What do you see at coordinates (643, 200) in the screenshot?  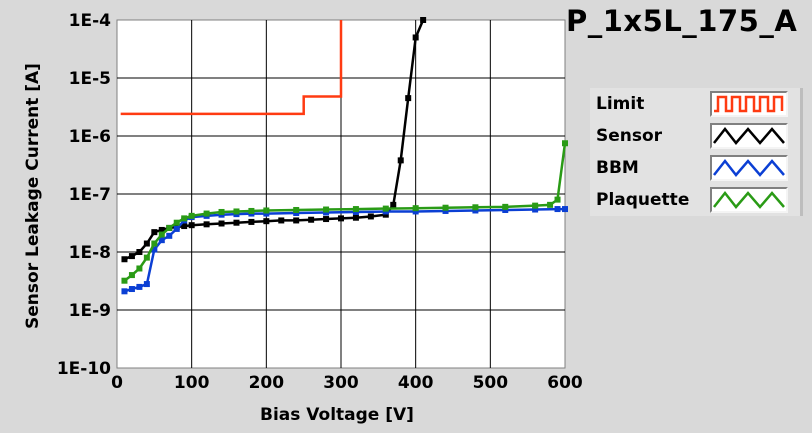 I see `legend-label-plaquette: Plaquette` at bounding box center [643, 200].